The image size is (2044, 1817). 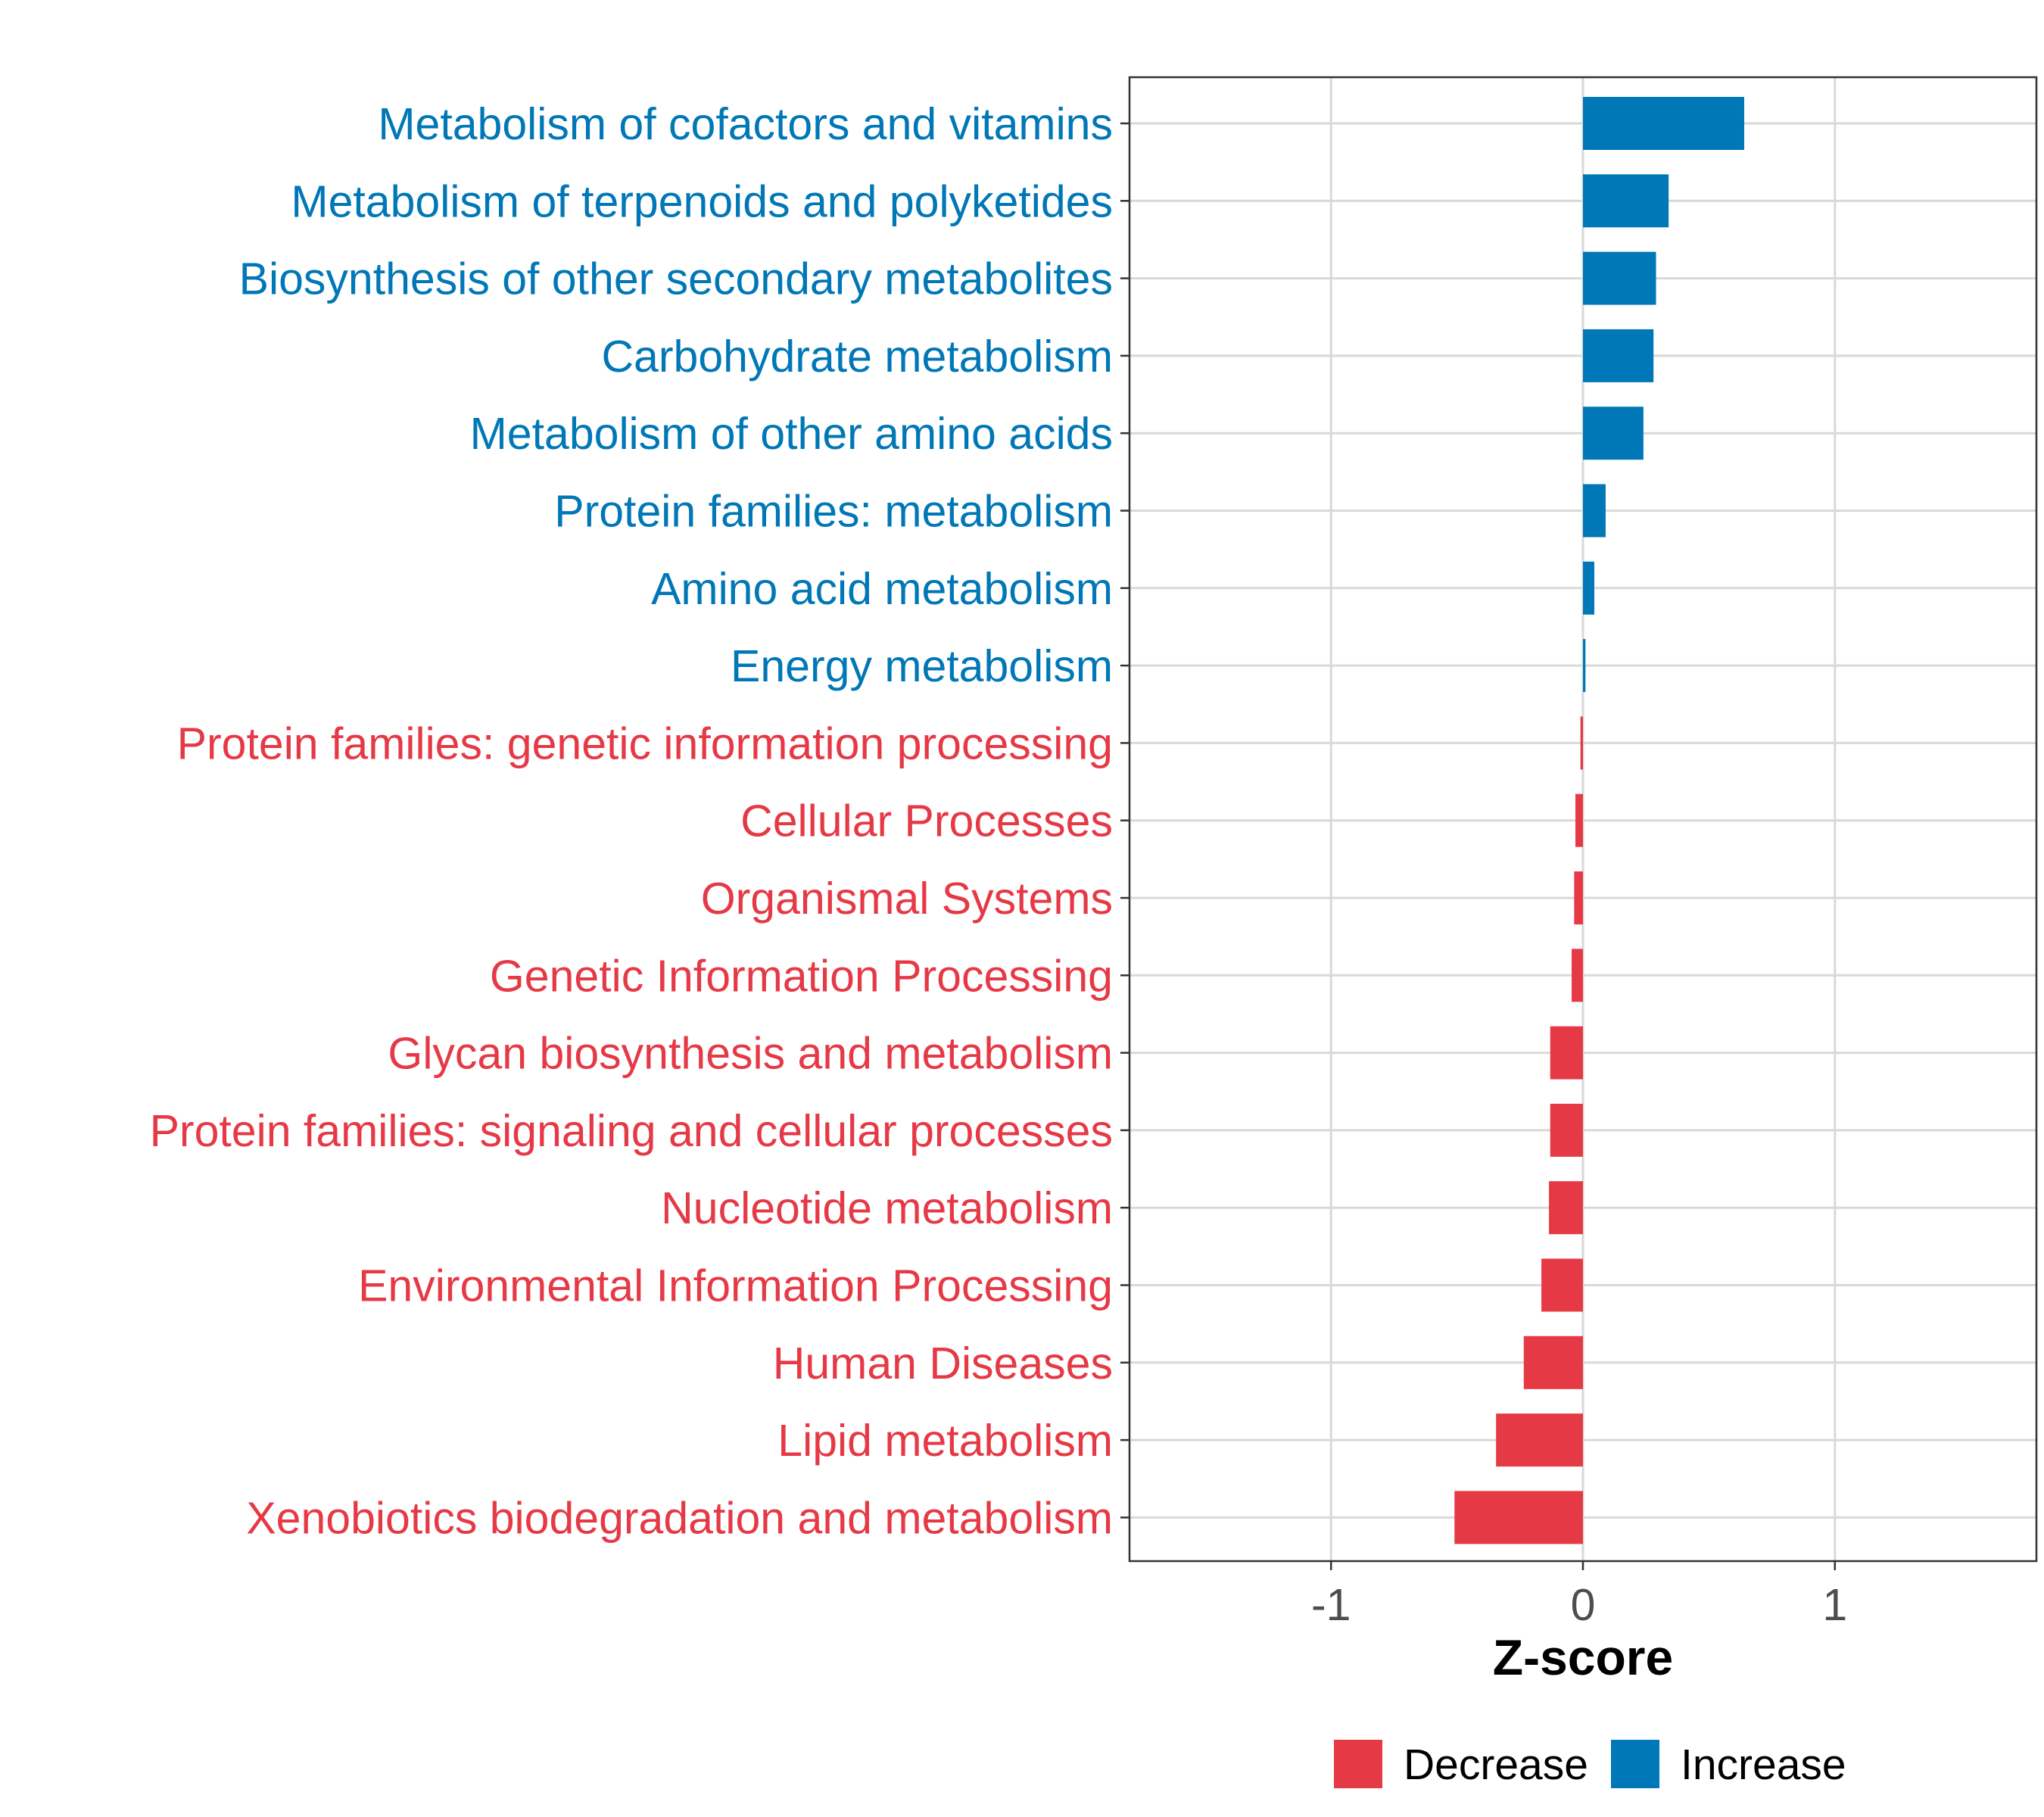 What do you see at coordinates (882, 589) in the screenshot?
I see `category-label-6: Amino acid metabolism` at bounding box center [882, 589].